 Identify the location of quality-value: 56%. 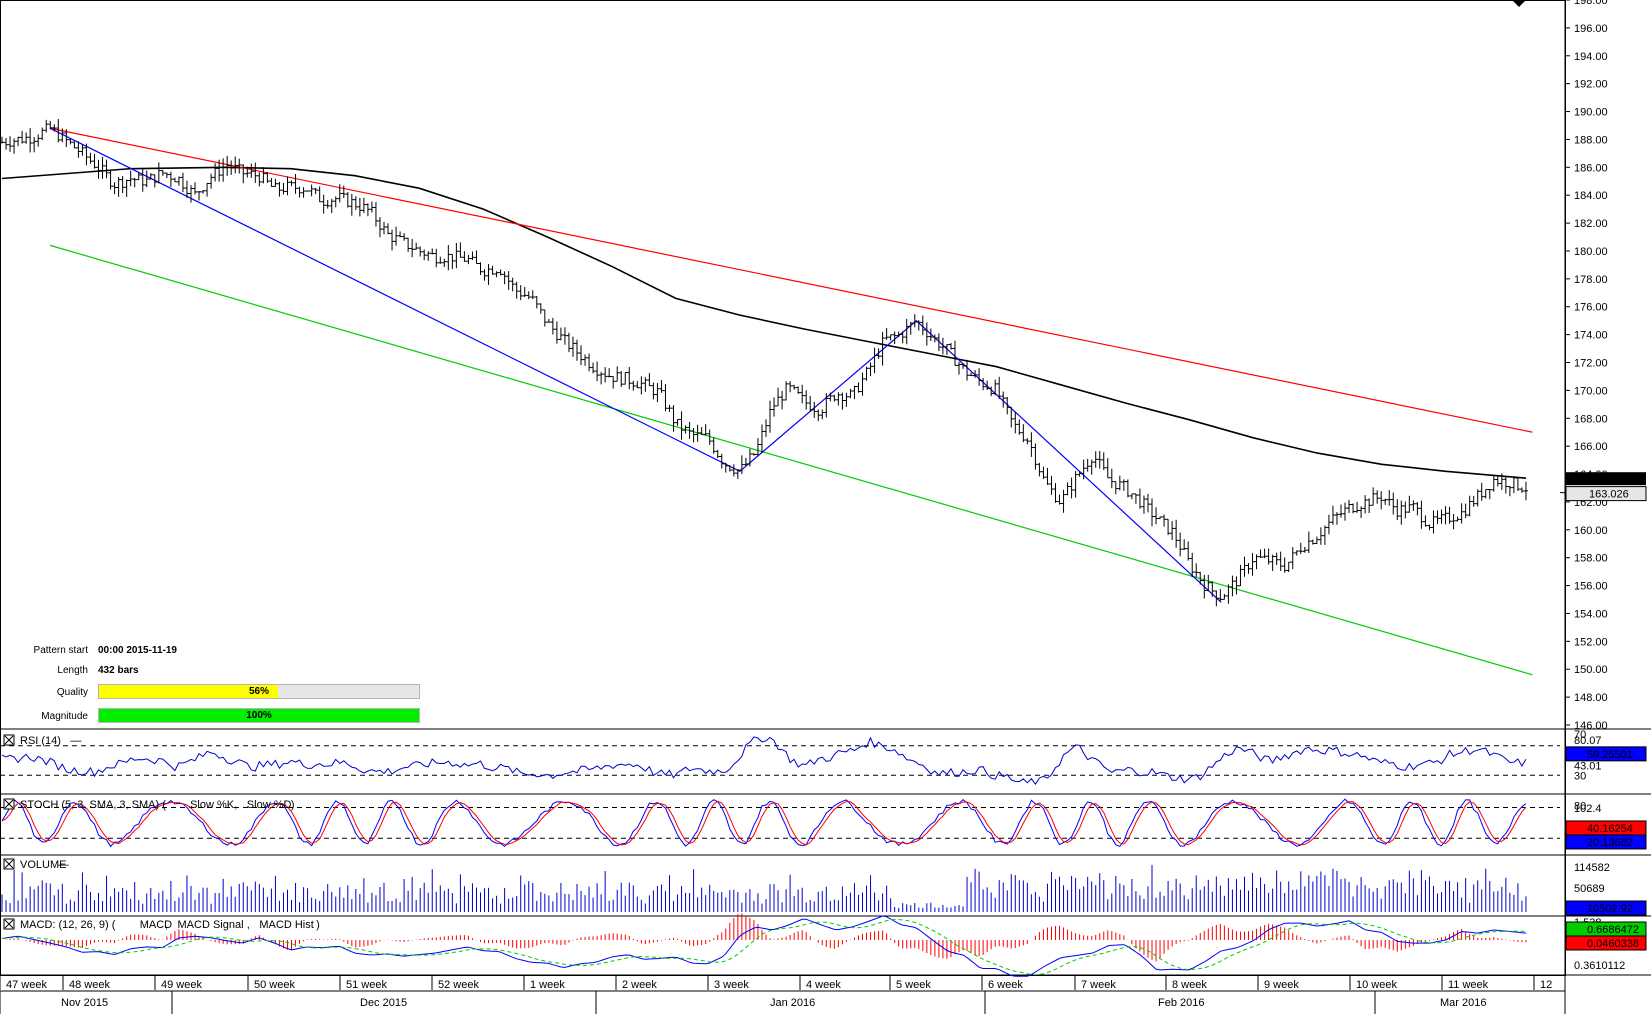
(258, 691).